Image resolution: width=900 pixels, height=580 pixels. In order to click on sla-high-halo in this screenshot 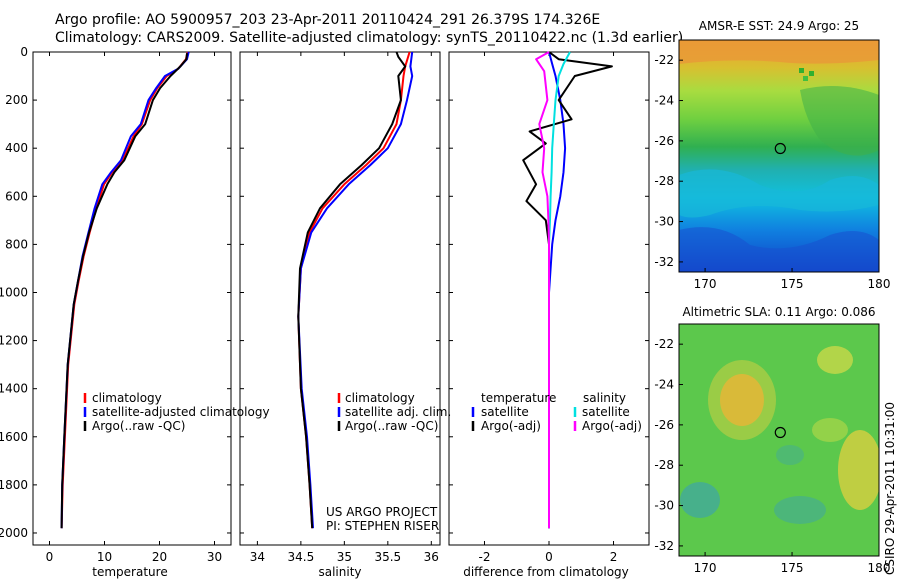, I will do `click(742, 400)`.